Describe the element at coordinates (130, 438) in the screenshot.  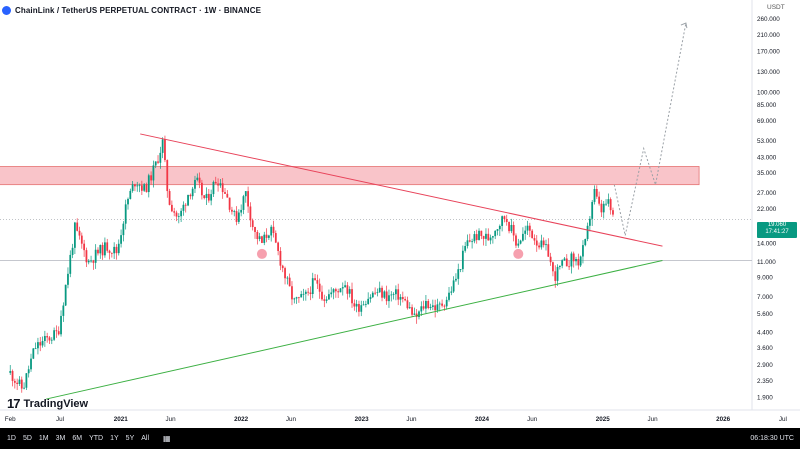
I see `range-5y-button: 5Y` at that location.